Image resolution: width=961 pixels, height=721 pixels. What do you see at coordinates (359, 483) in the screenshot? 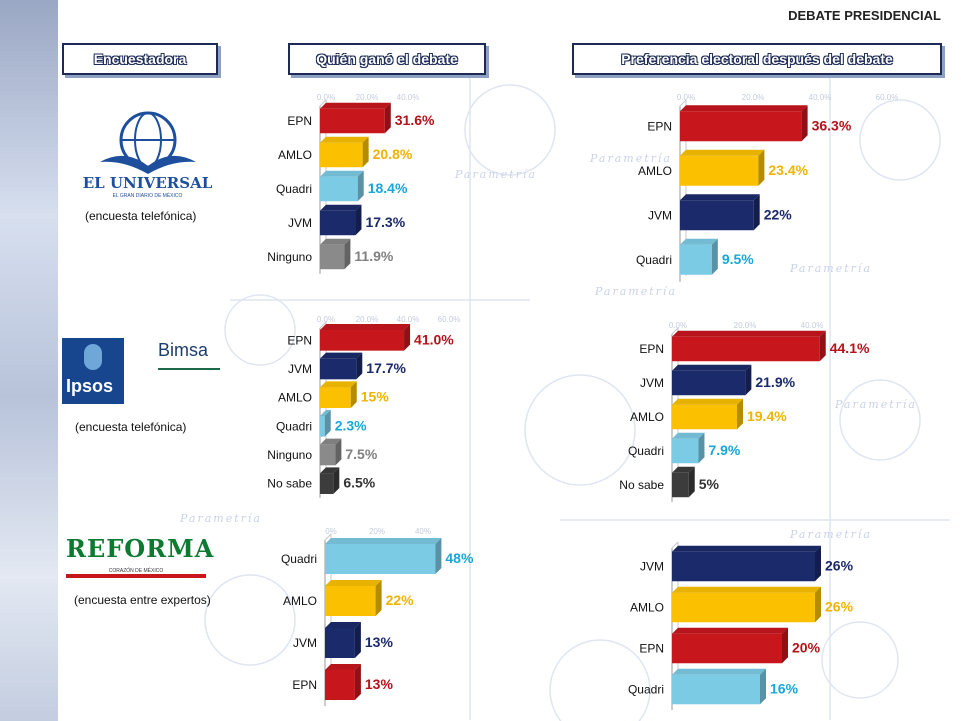
I see `data-label: 6.5%` at bounding box center [359, 483].